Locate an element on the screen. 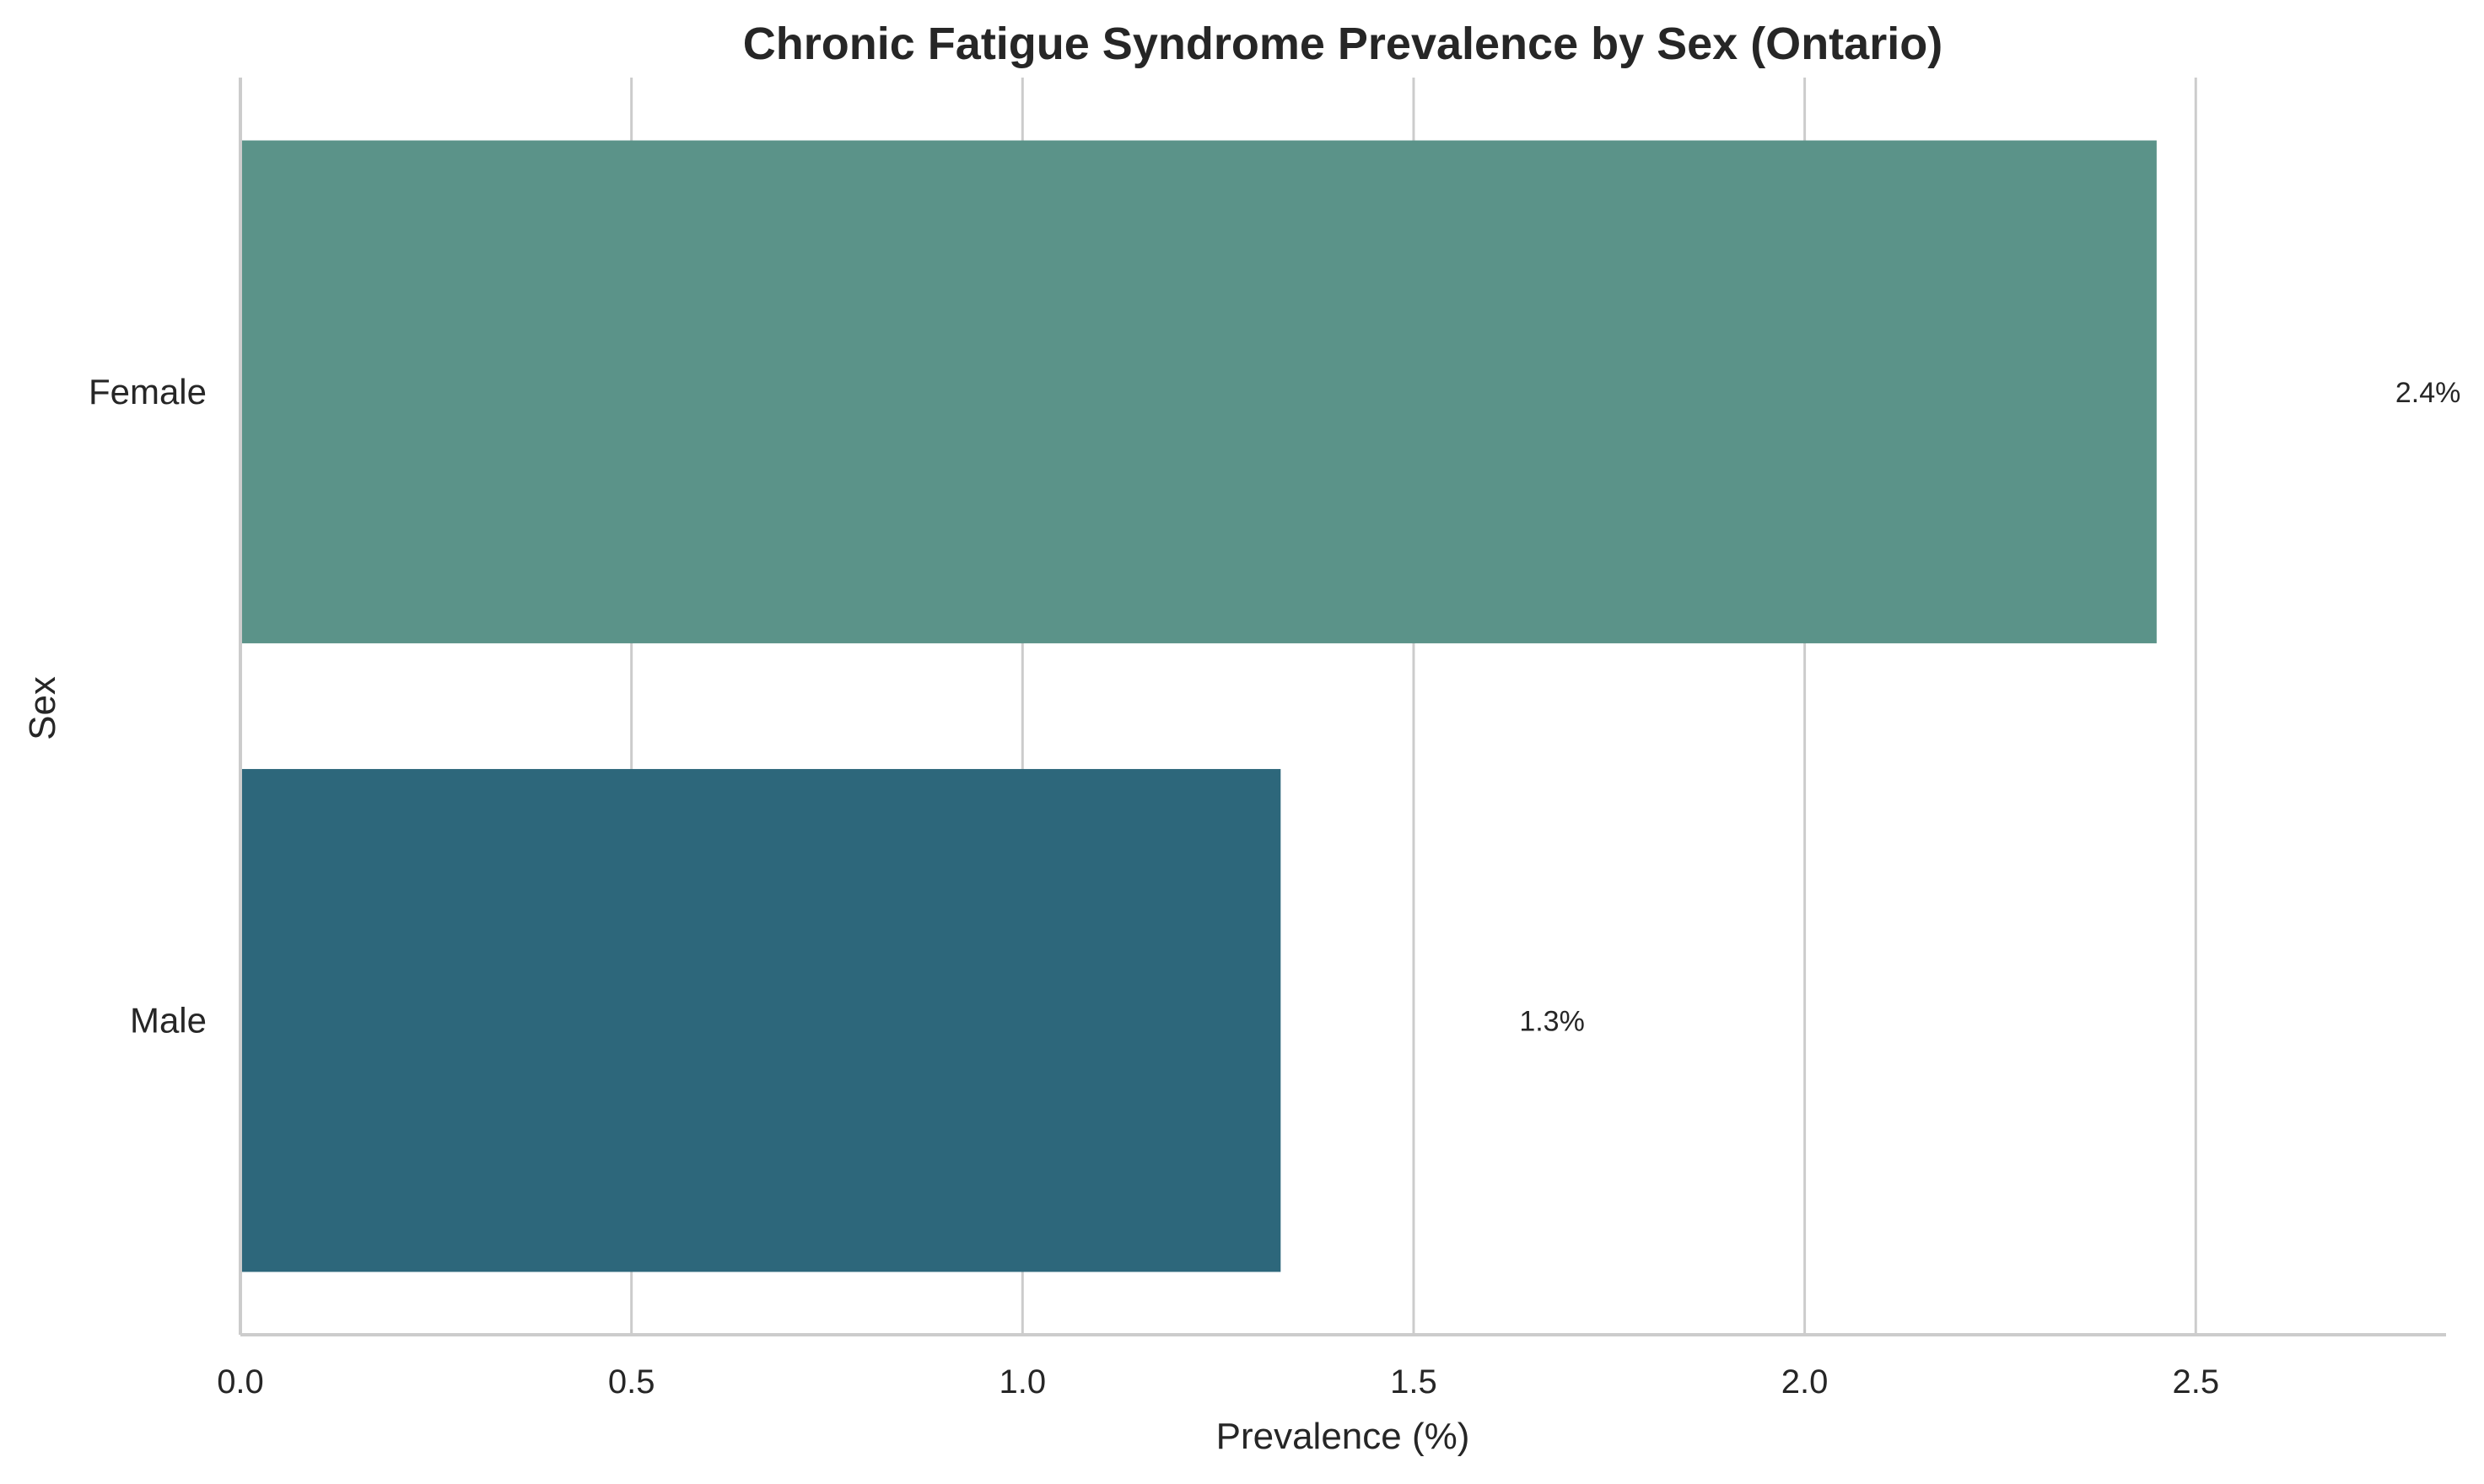 Image resolution: width=2484 pixels, height=1484 pixels. x-tick-label: 1.5 is located at coordinates (1413, 1382).